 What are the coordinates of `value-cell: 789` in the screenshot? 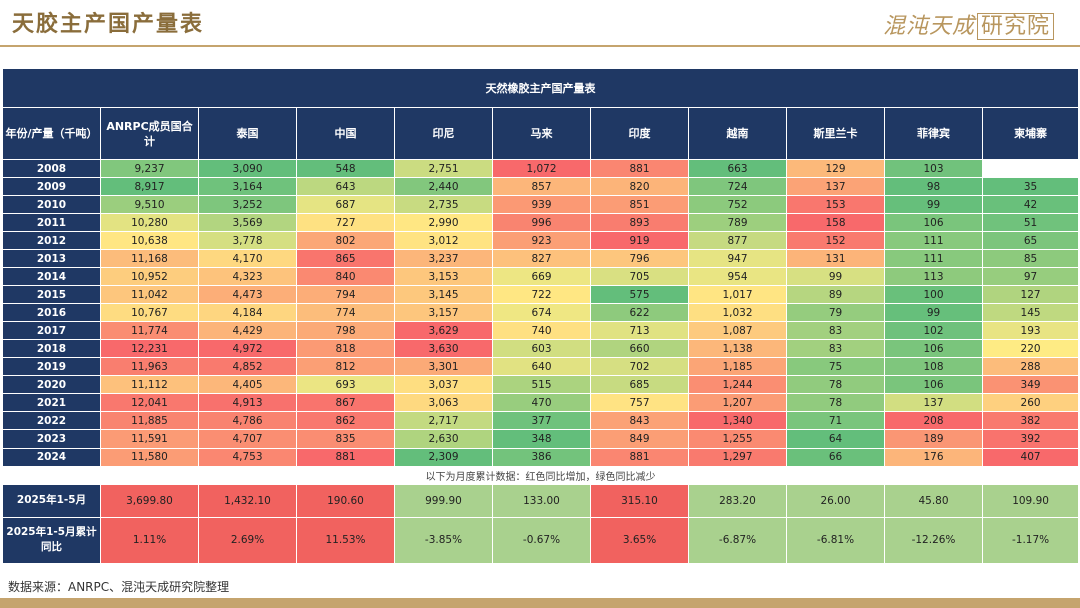 It's located at (737, 223).